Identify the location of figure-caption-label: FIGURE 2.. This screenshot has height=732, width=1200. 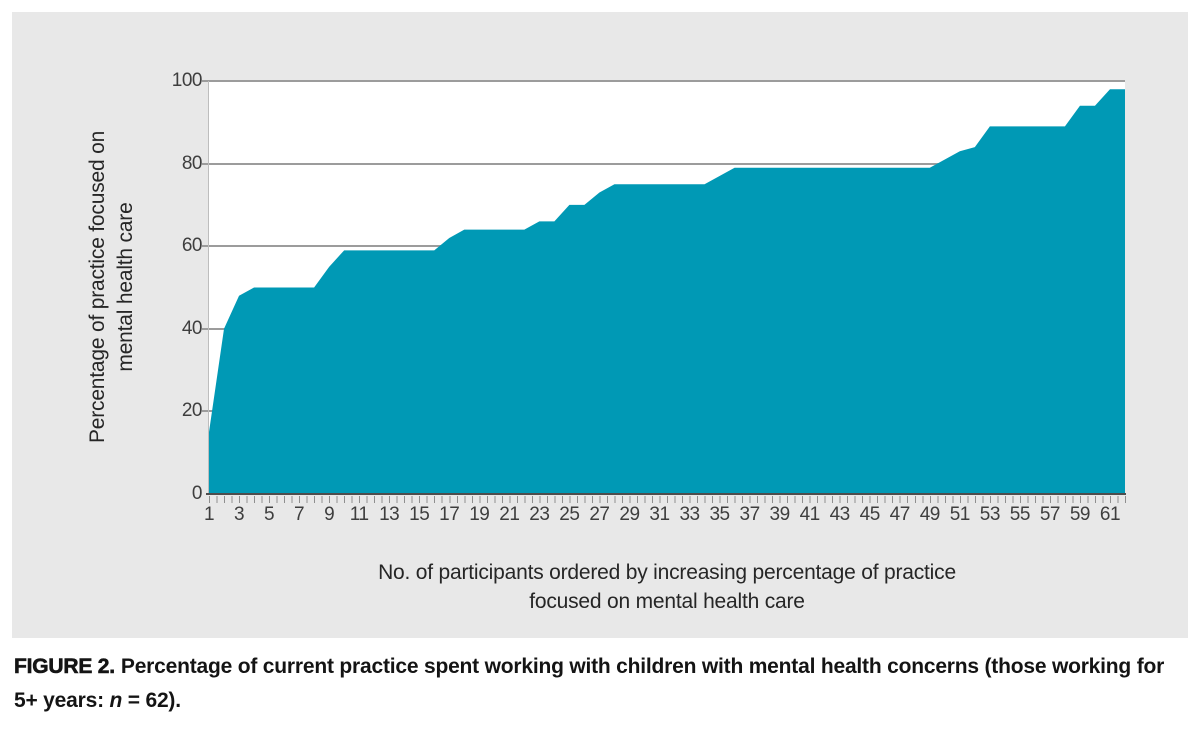
(65, 667).